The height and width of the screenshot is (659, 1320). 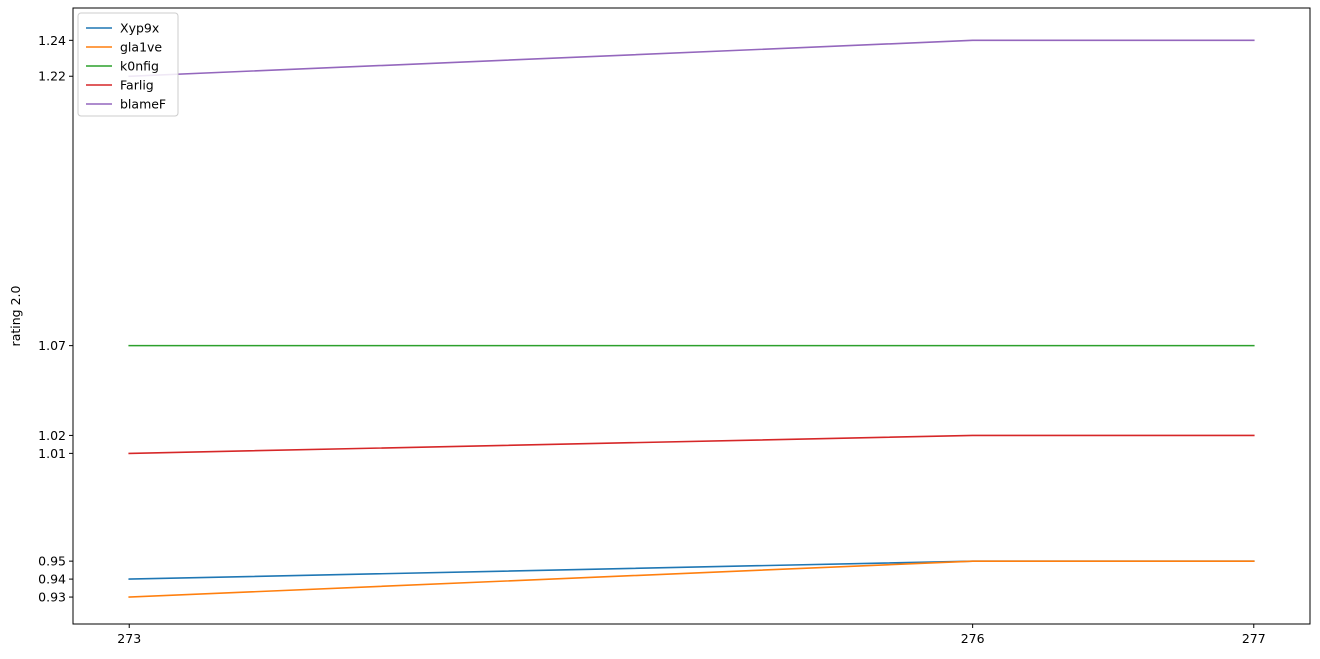 What do you see at coordinates (139, 28) in the screenshot?
I see `legend-label-Xyp9x: Xyp9x` at bounding box center [139, 28].